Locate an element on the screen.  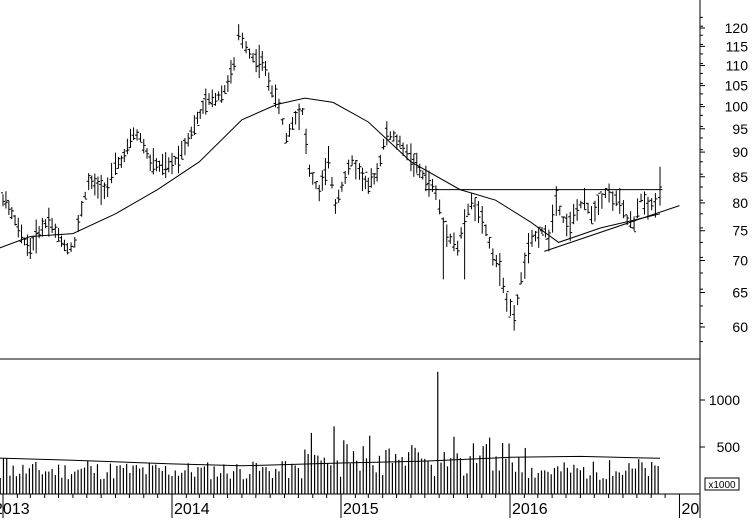
price-y-tick-label: 115 is located at coordinates (737, 46).